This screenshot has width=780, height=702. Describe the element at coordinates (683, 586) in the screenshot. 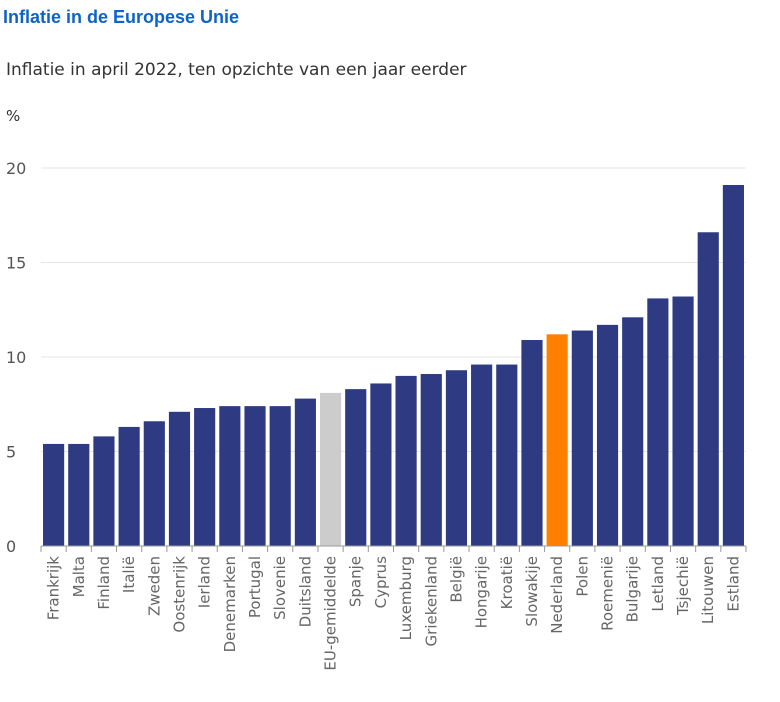

I see `x-category-label: Tsjechië` at that location.